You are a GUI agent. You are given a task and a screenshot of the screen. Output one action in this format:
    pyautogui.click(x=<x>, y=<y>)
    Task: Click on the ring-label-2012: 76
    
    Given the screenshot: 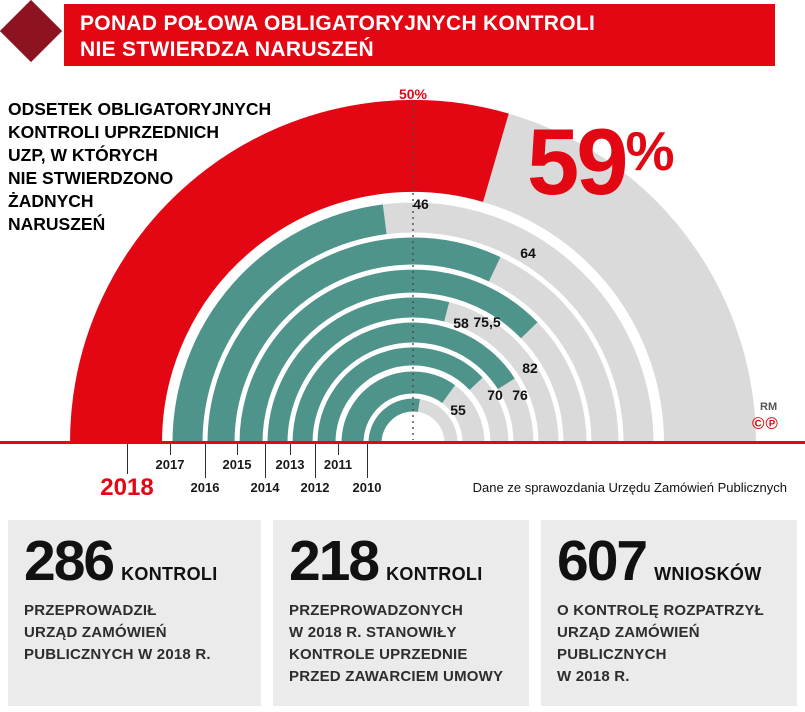 What is the action you would take?
    pyautogui.click(x=520, y=395)
    